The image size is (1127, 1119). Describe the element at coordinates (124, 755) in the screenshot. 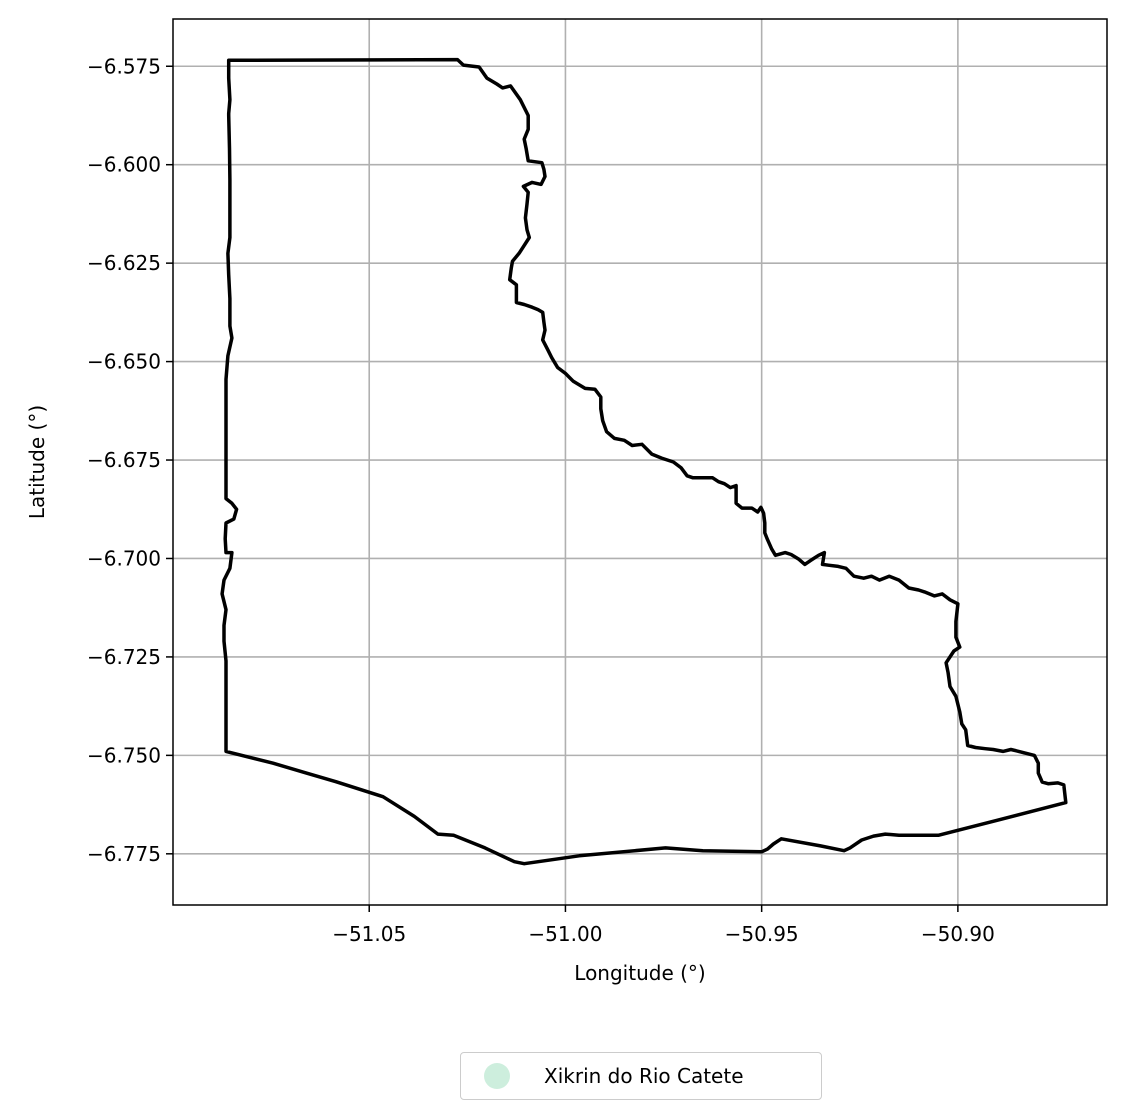

I see `y-tick-label: −6.750` at that location.